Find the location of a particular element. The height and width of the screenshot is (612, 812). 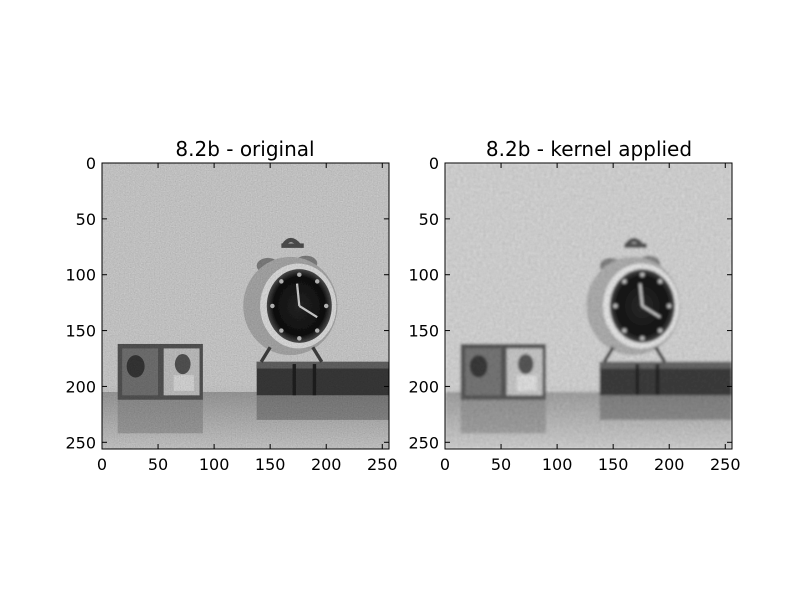

y-tick-label-kernel-applied: 250 is located at coordinates (423, 442).